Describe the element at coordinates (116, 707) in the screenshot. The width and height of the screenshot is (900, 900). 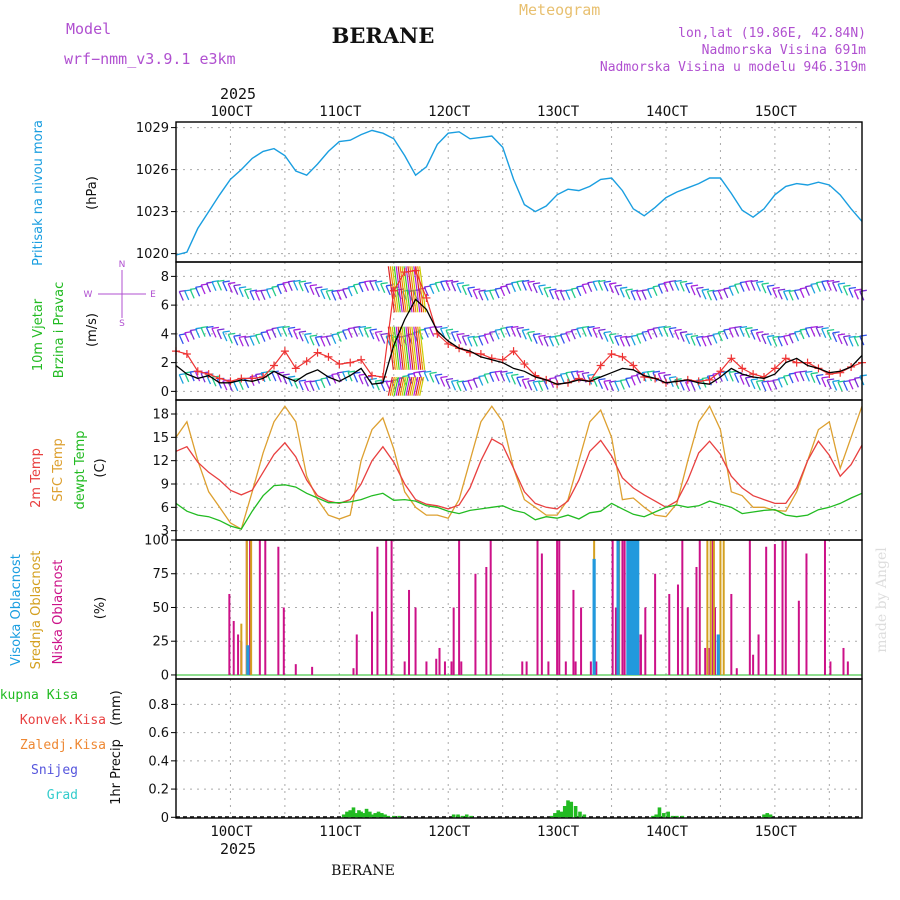
I see `precip-unit-label: (mm)` at that location.